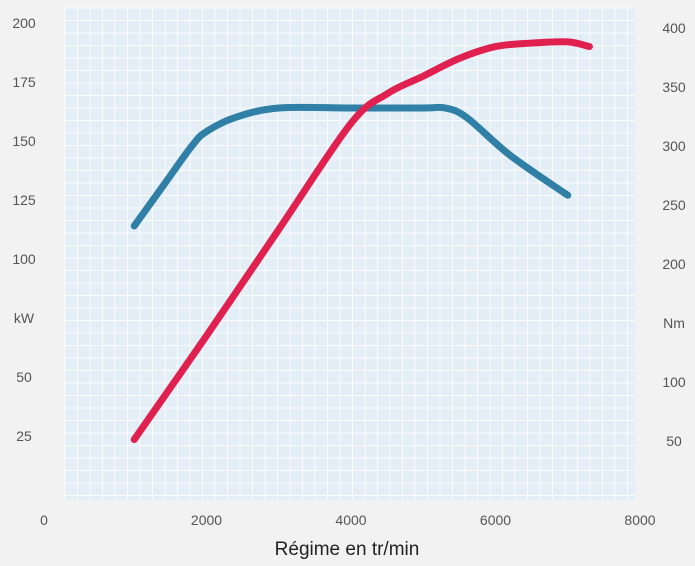 The image size is (695, 566). I want to click on right-axis: 400 350 300 250 200 Nm 100 50, so click(674, 234).